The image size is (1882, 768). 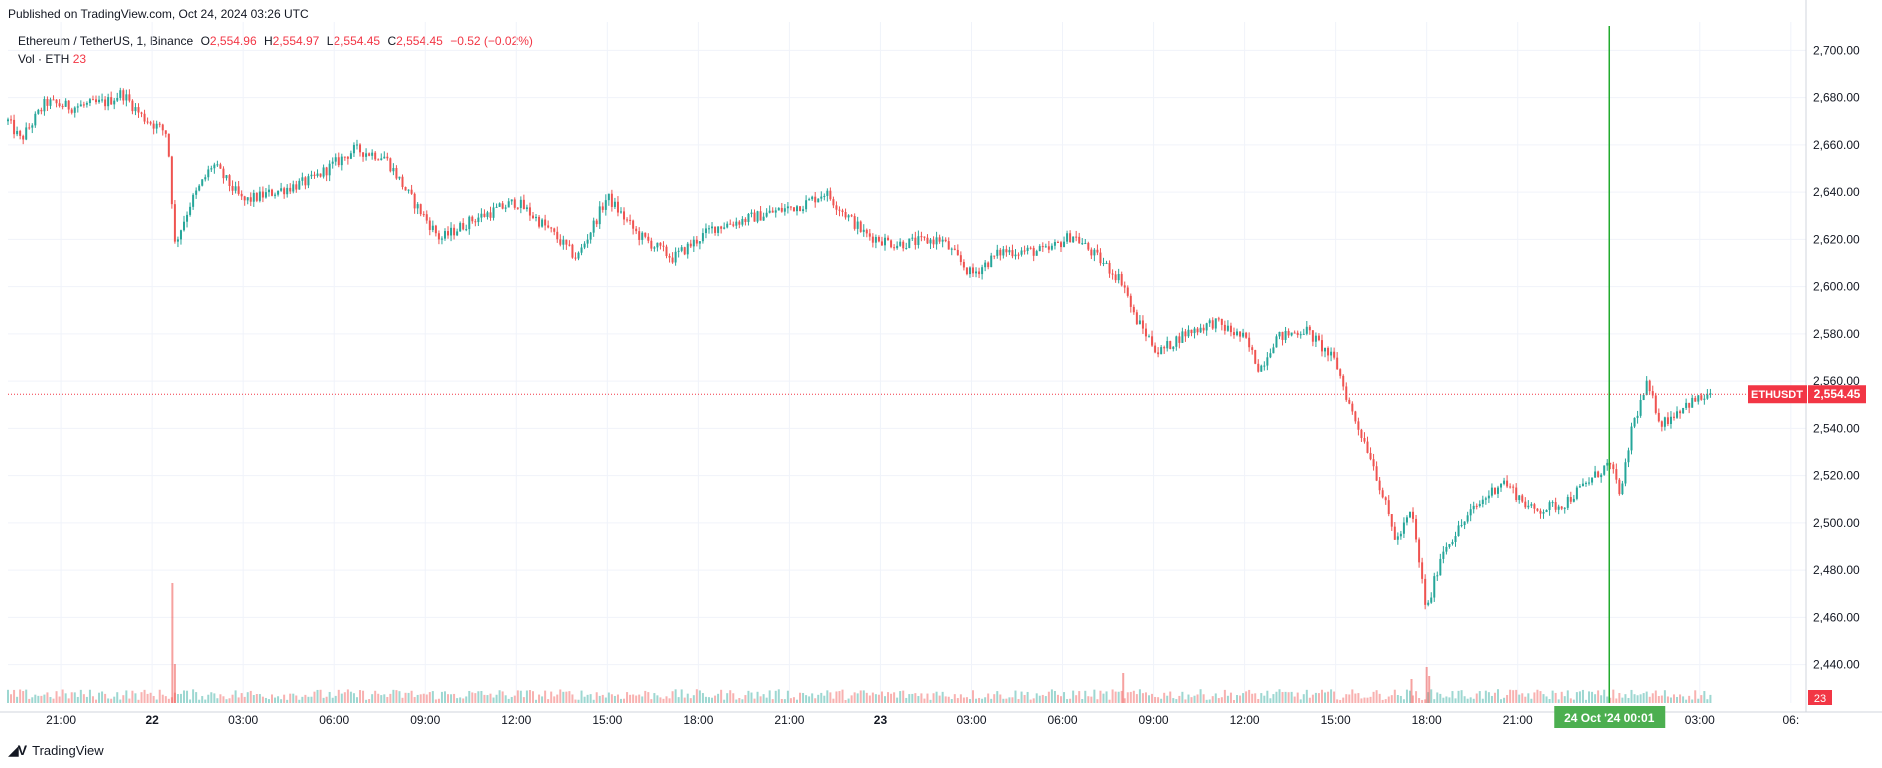 What do you see at coordinates (1837, 394) in the screenshot?
I see `last-price-tag-bg` at bounding box center [1837, 394].